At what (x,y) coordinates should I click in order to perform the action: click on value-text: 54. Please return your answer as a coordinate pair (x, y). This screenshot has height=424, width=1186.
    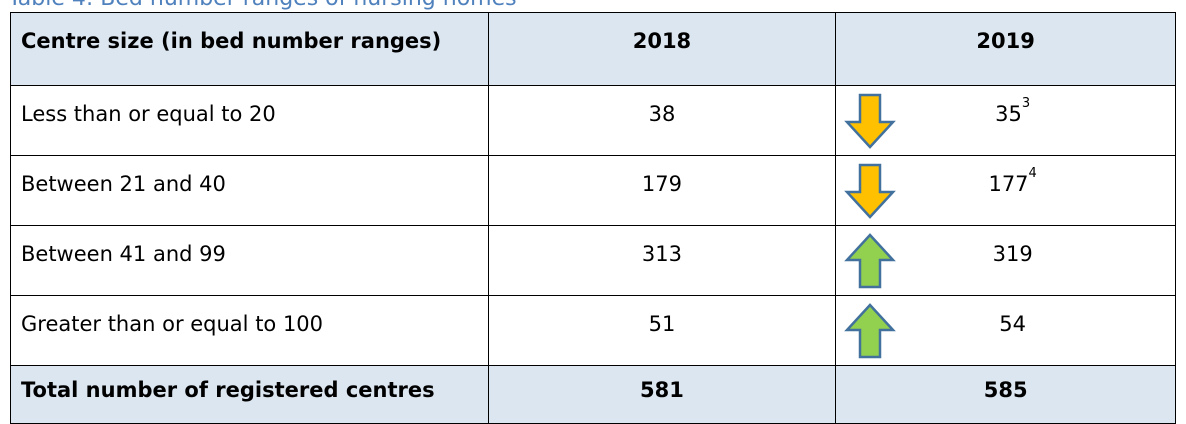
    Looking at the image, I should click on (1012, 324).